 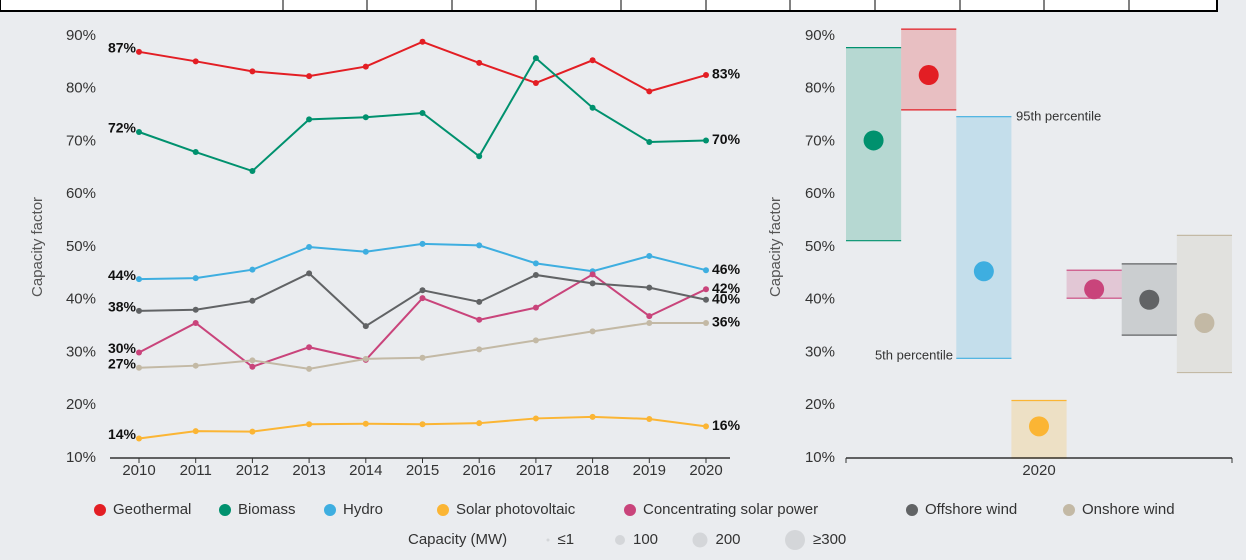 What do you see at coordinates (122, 348) in the screenshot?
I see `data-label: 30%` at bounding box center [122, 348].